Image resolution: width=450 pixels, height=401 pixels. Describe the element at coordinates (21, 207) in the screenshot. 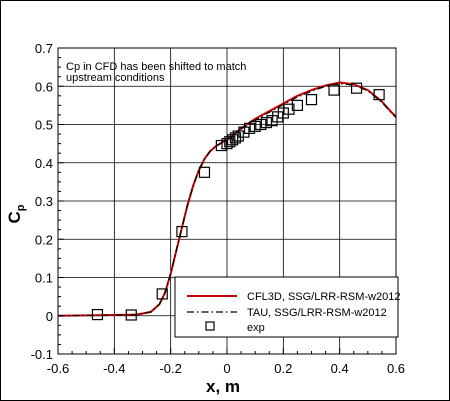

I see `y-axis-title-subscript: p` at that location.